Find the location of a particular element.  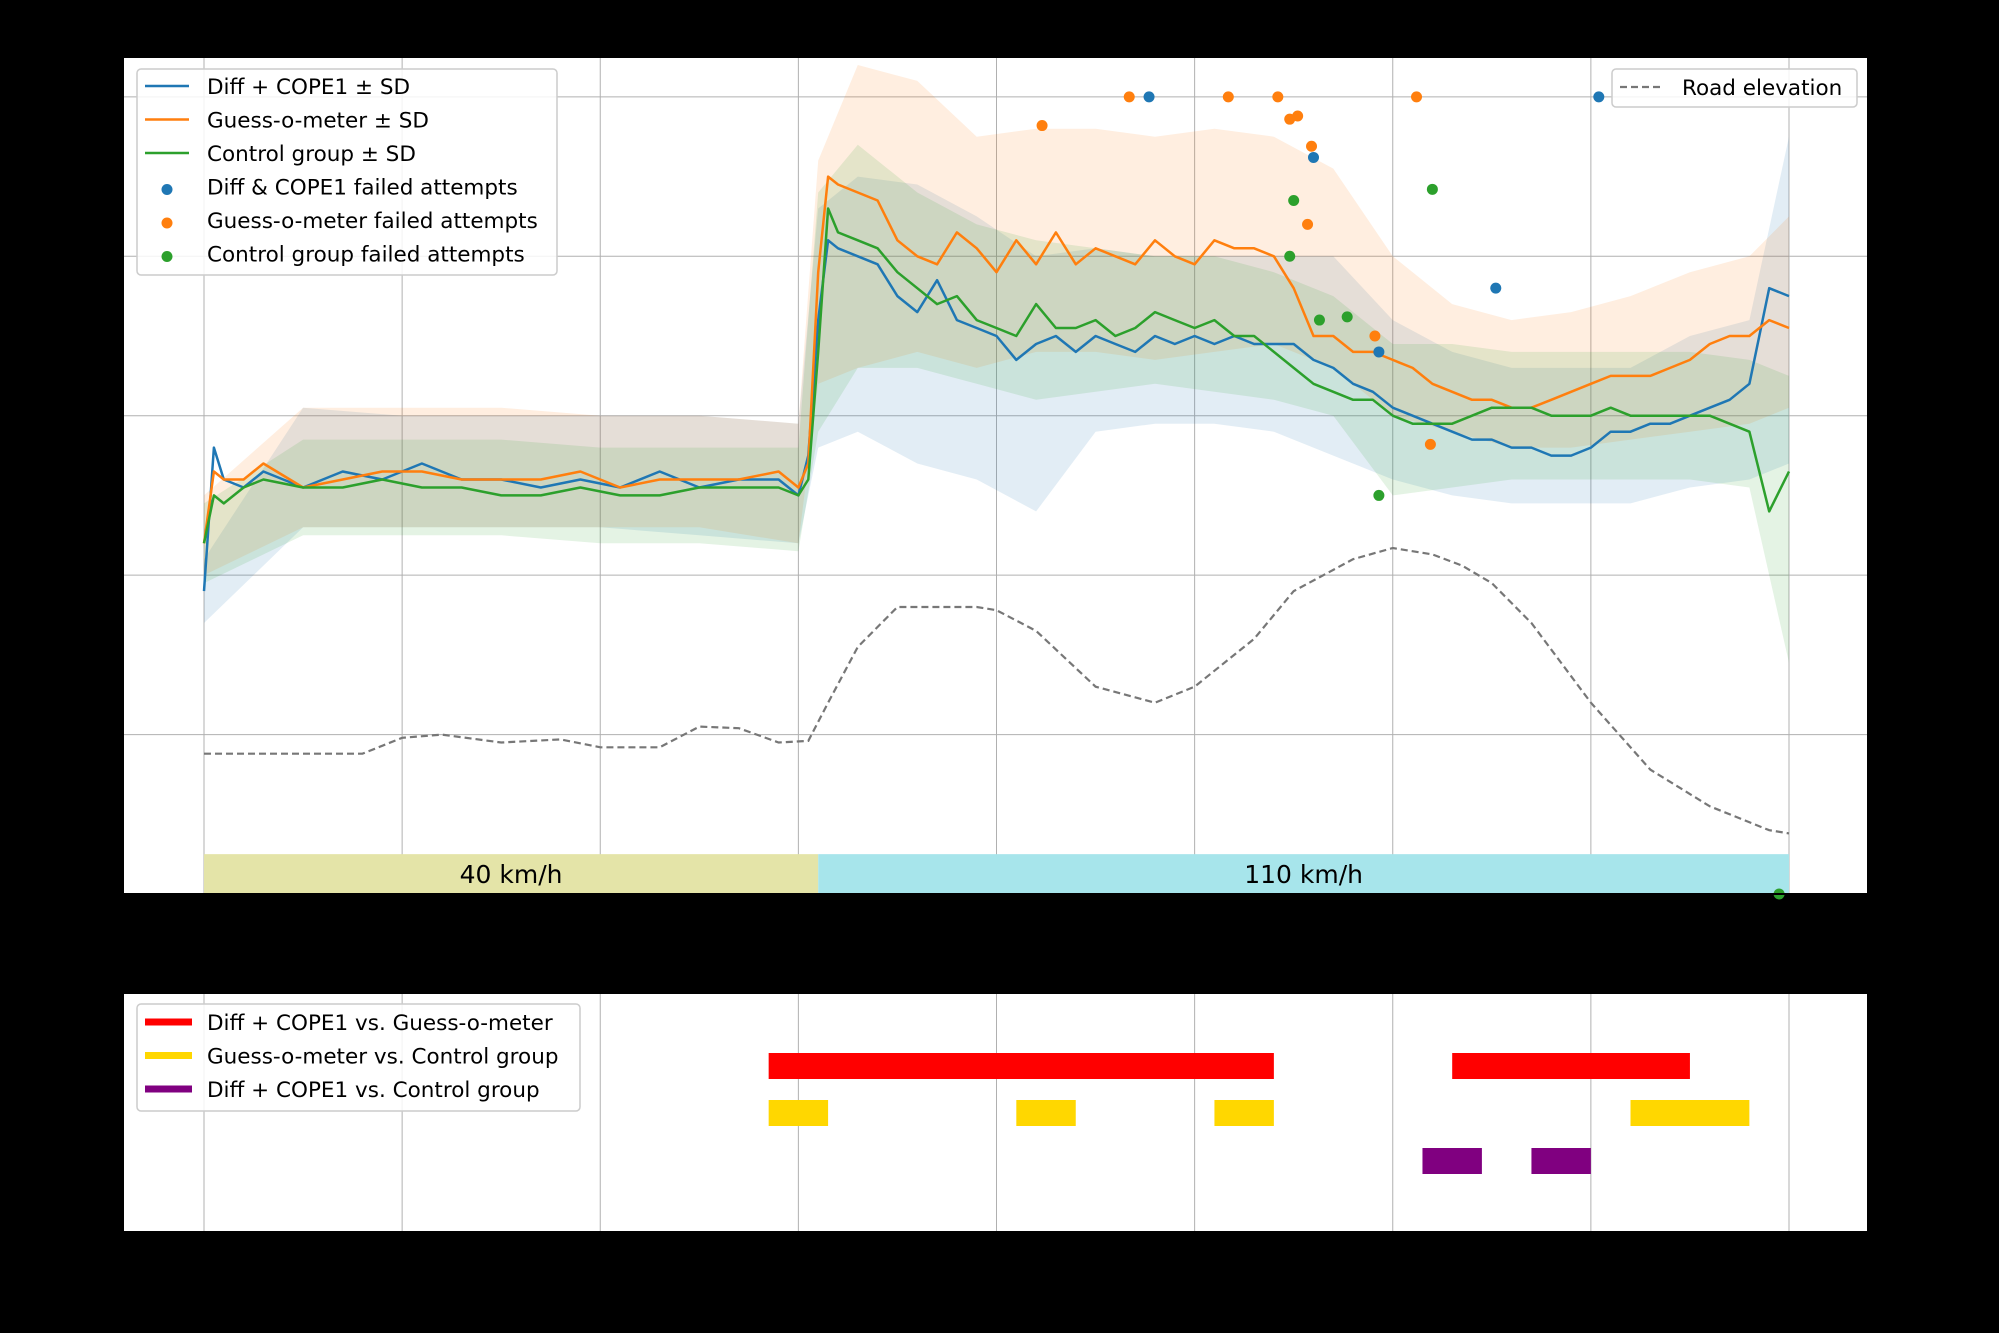

legend-label: Guess-o-meter failed attempts is located at coordinates (372, 221).